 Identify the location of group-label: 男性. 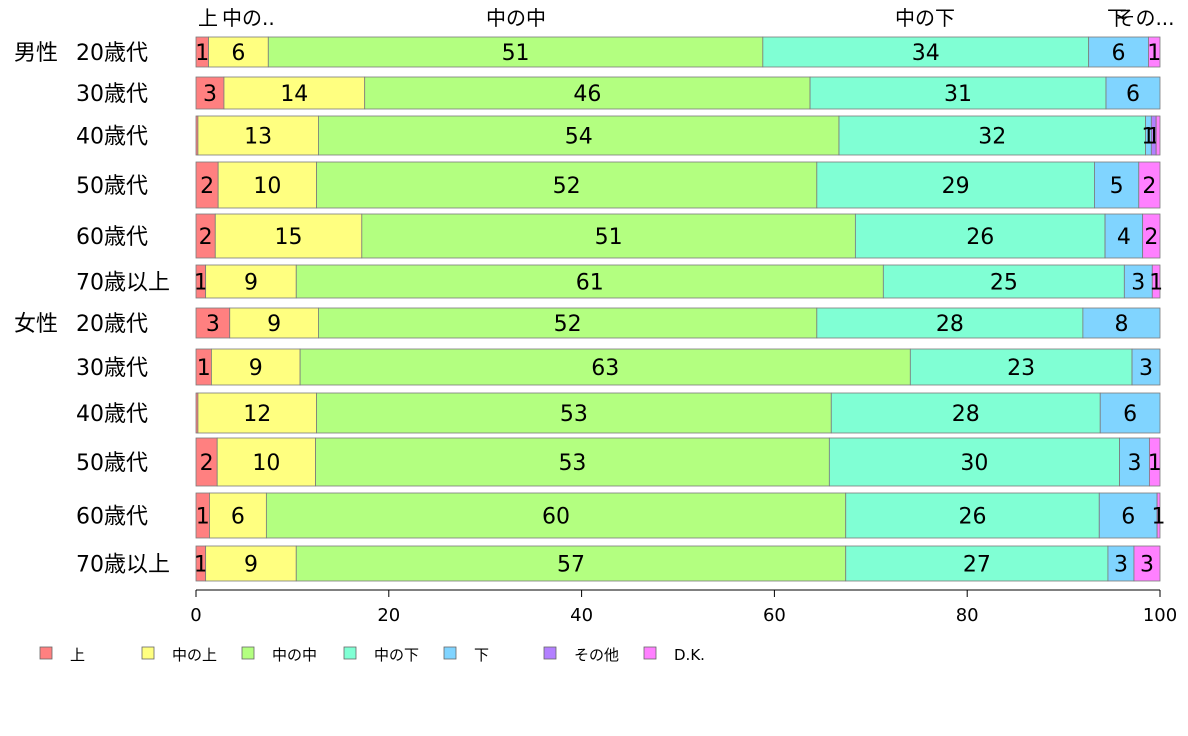
(36, 53).